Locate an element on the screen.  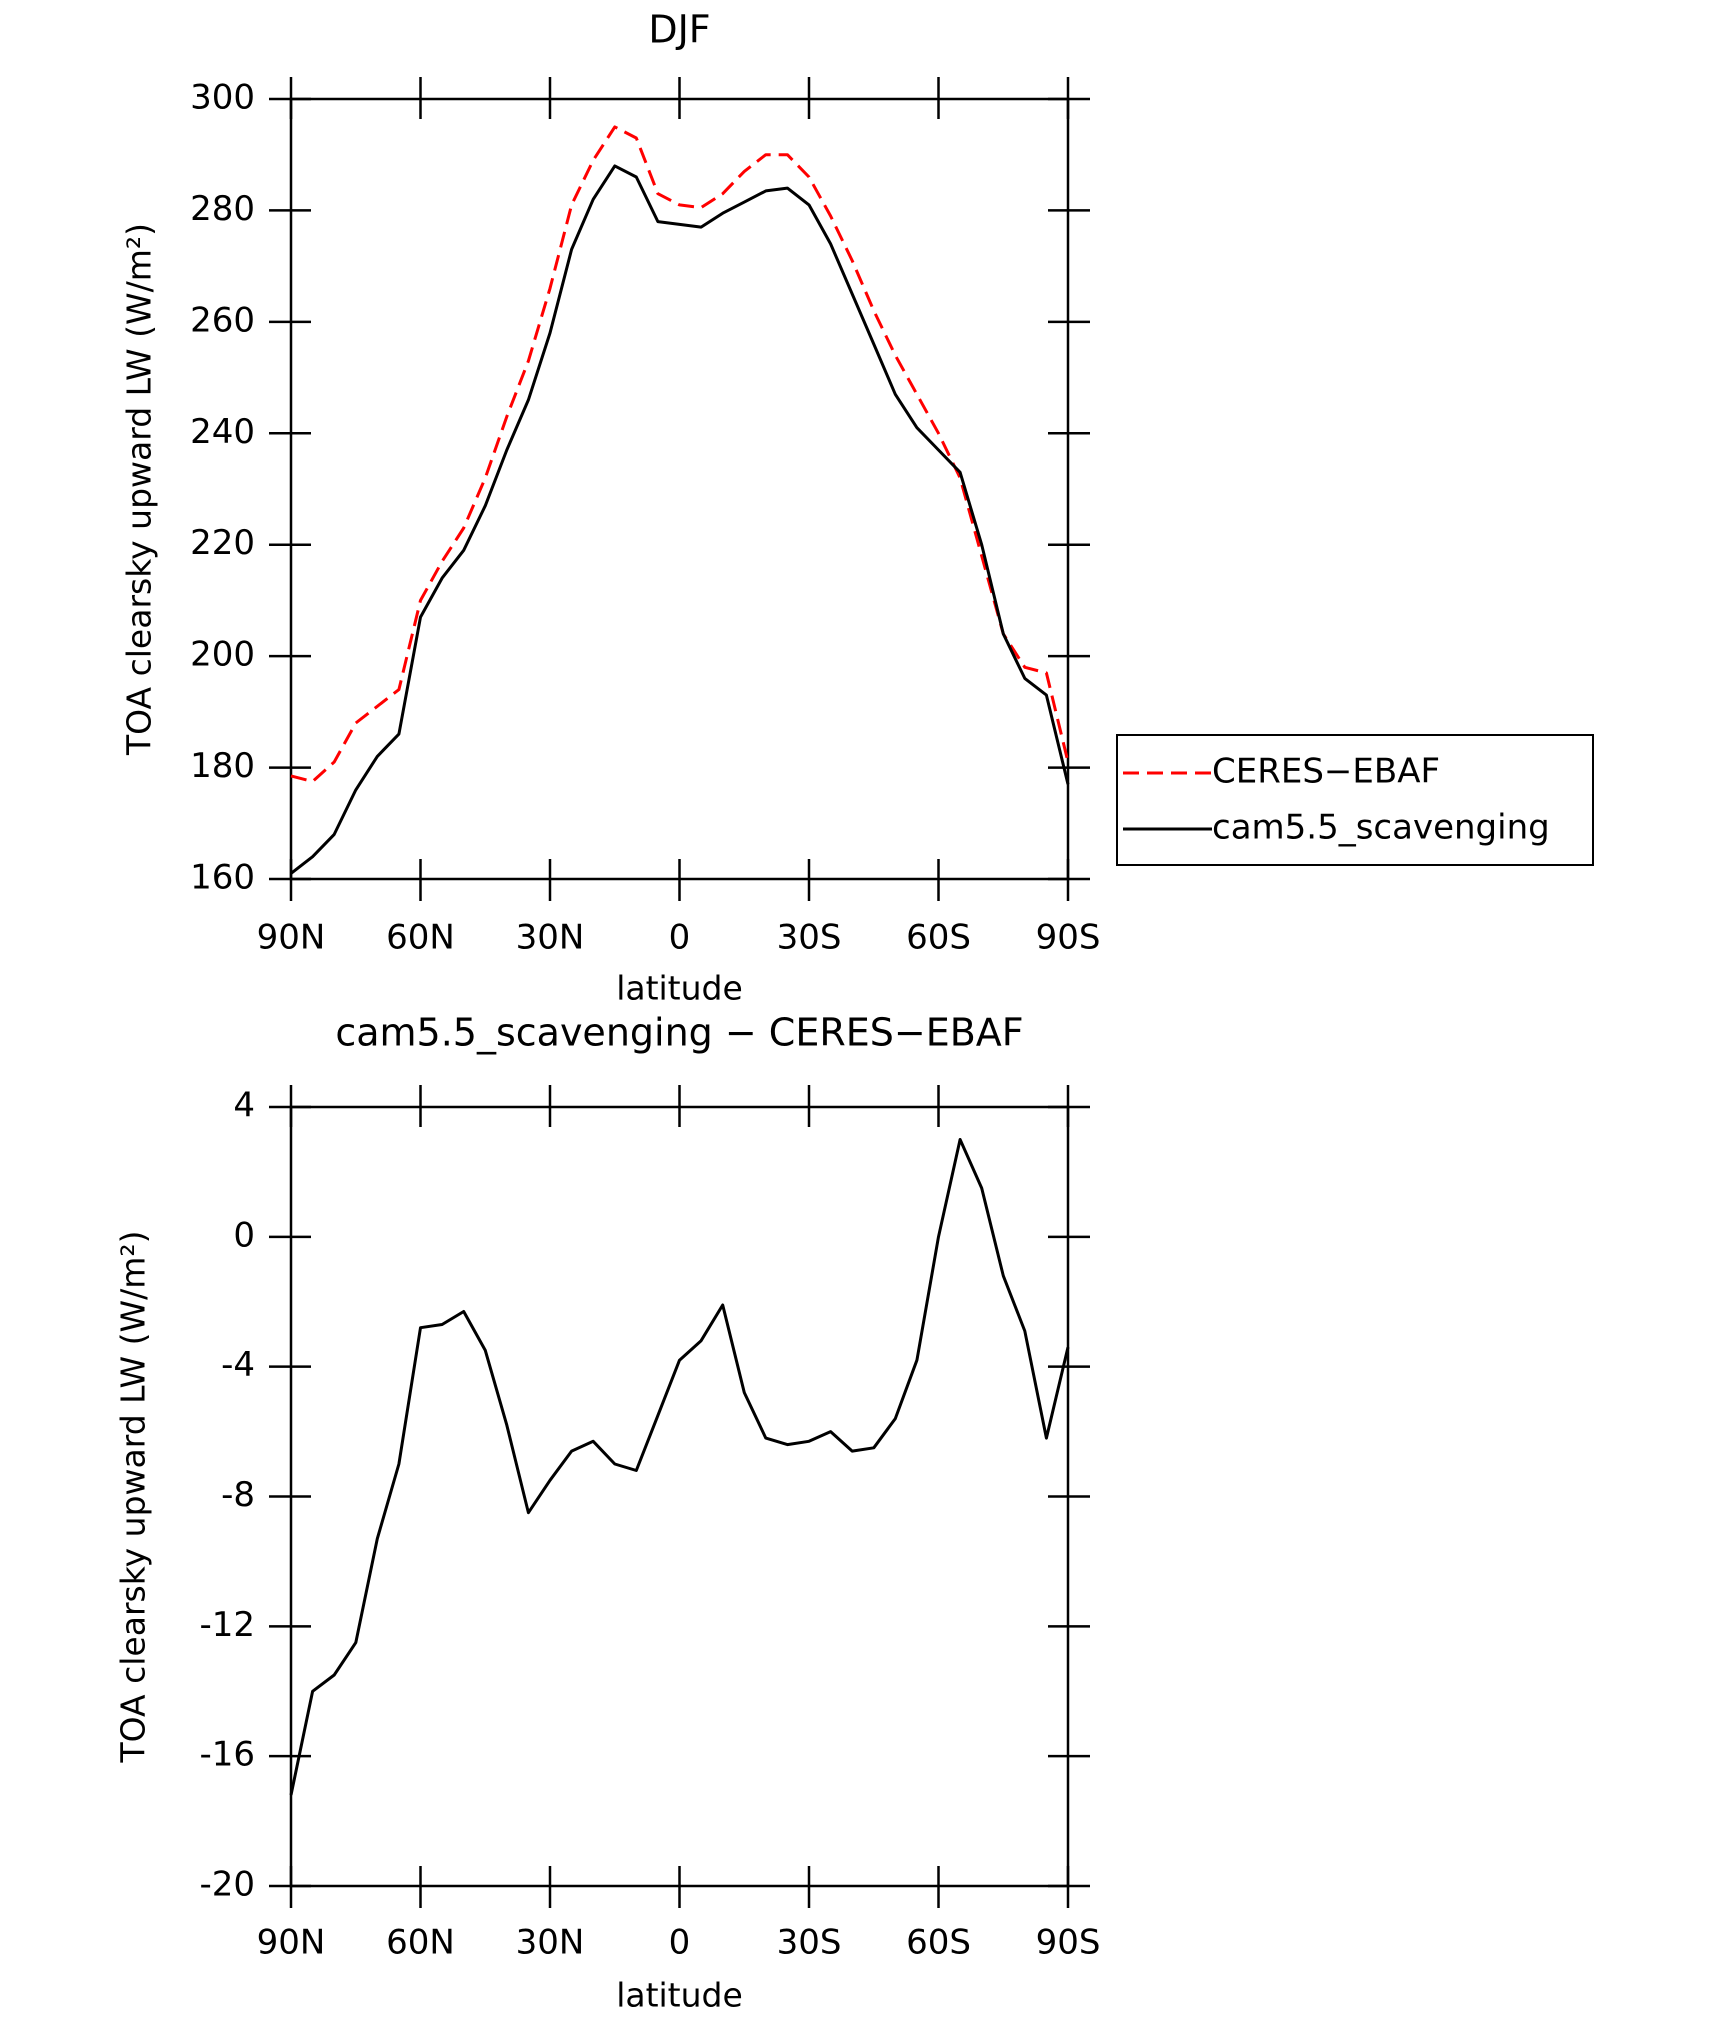
y-tick-label: -16 is located at coordinates (227, 1755).